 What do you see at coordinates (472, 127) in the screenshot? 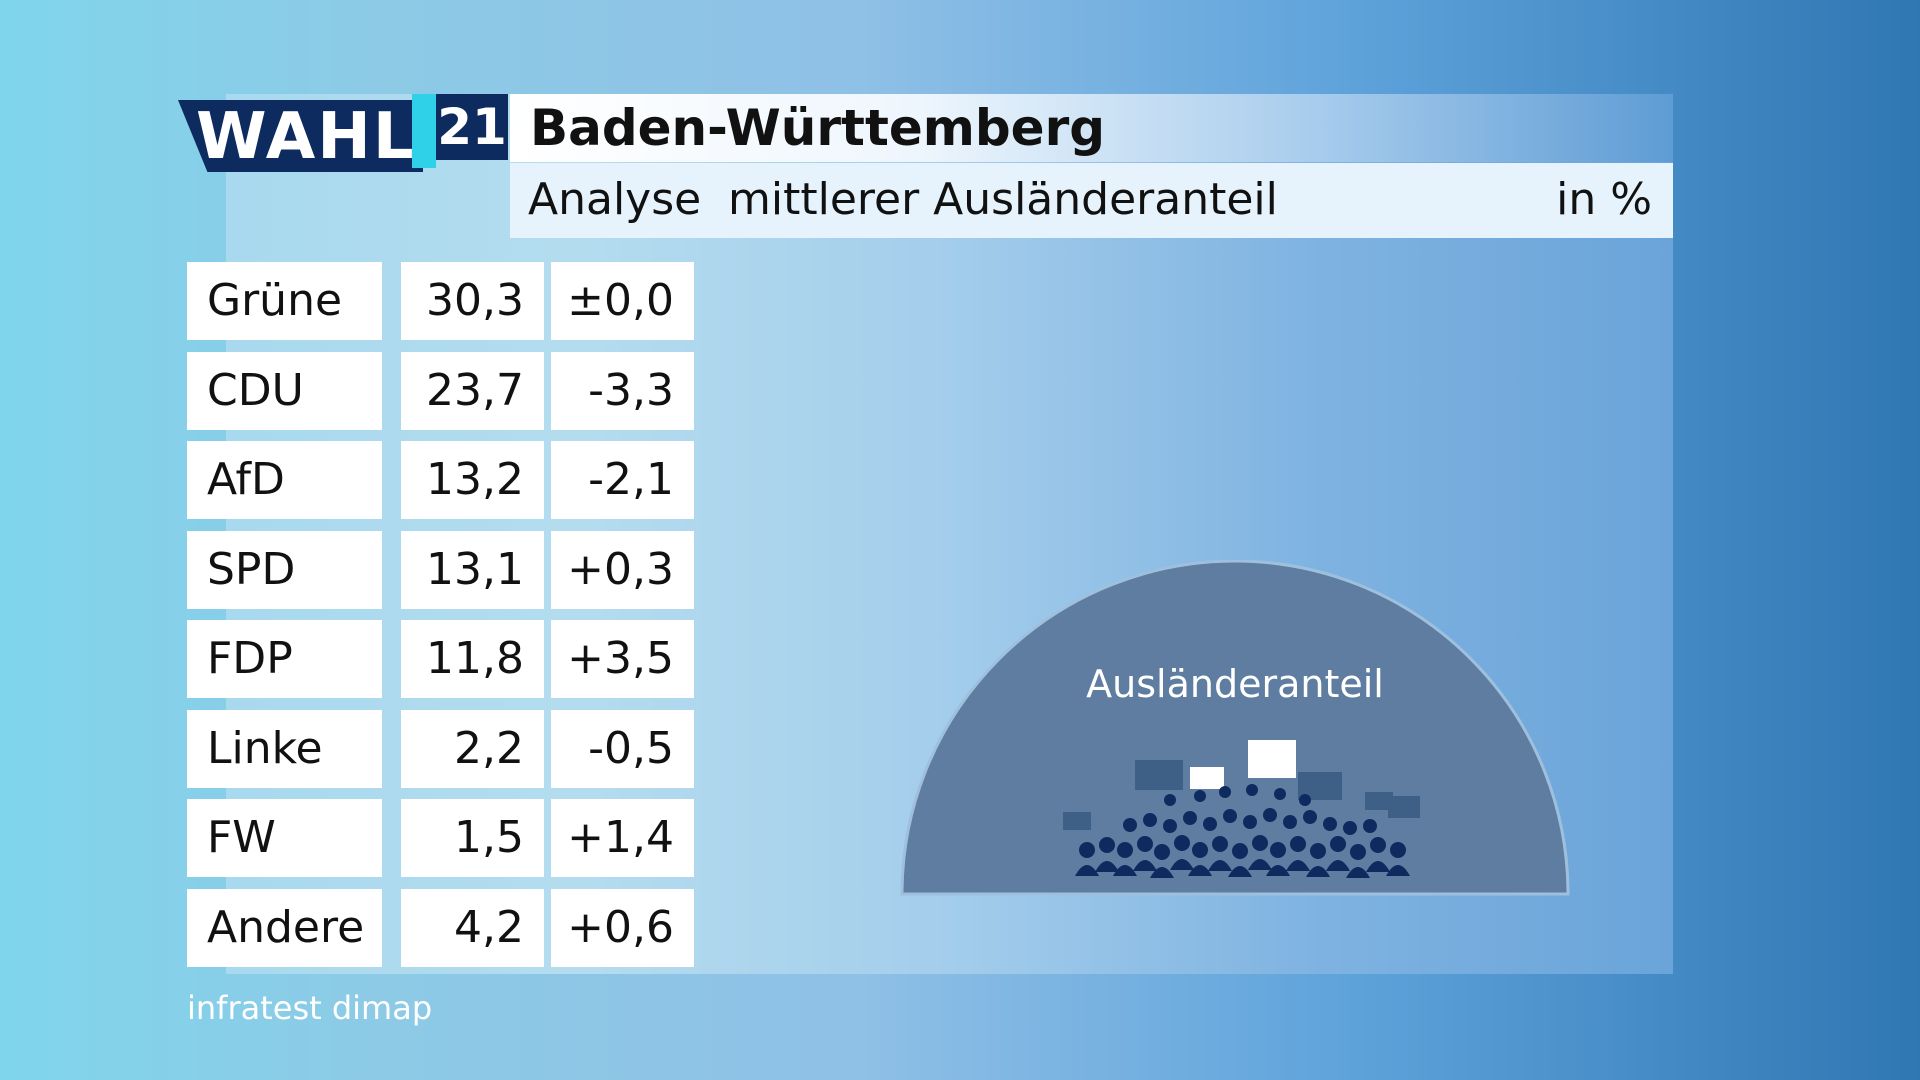
I see `logo-number: 21` at bounding box center [472, 127].